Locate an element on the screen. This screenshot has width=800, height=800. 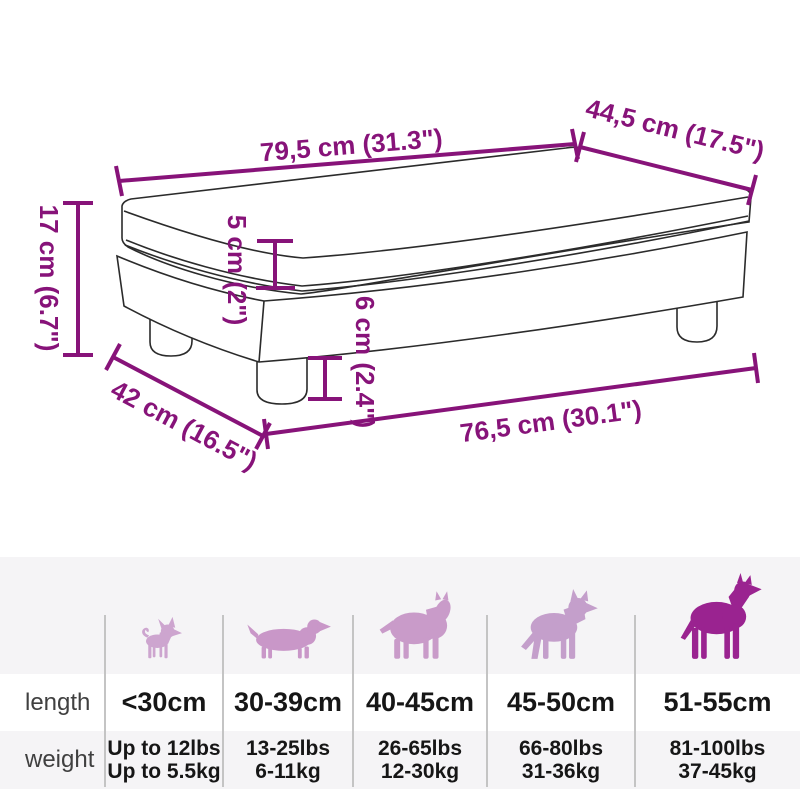
weight-lbs: 66-80lbs is located at coordinates (561, 748).